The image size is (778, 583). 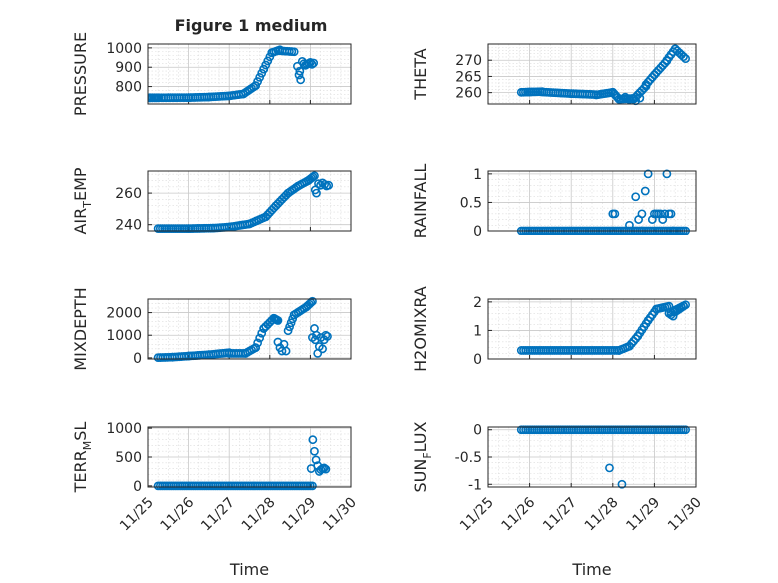 I want to click on y-axis-label: AIRTEMP, so click(x=82, y=200).